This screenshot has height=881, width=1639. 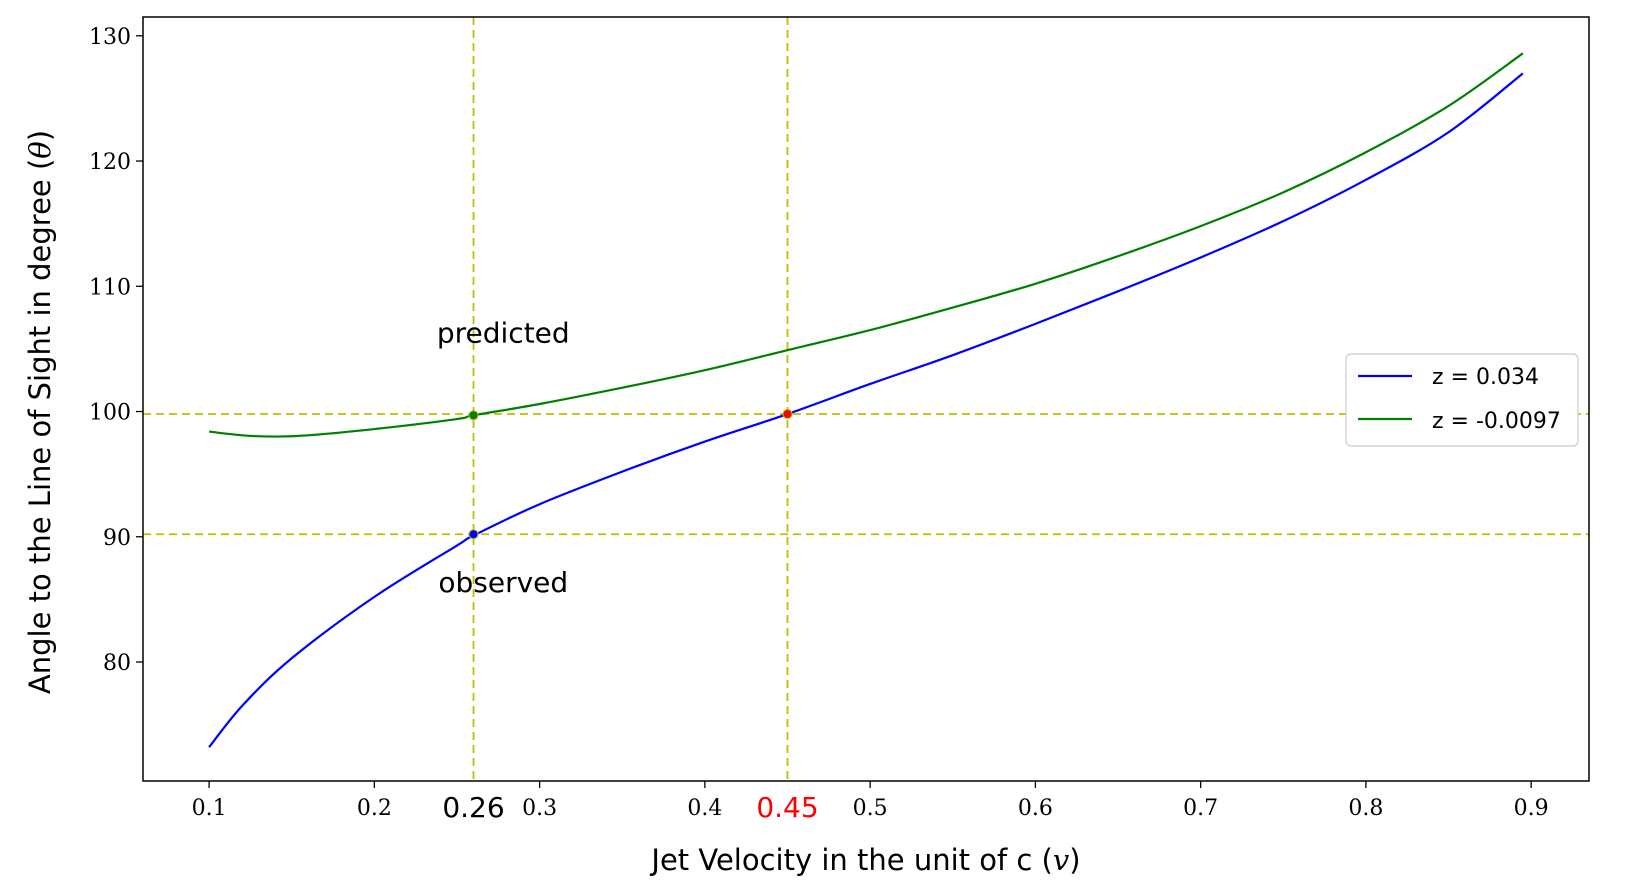 I want to click on x-tick-label-2: 0.3, so click(x=539, y=808).